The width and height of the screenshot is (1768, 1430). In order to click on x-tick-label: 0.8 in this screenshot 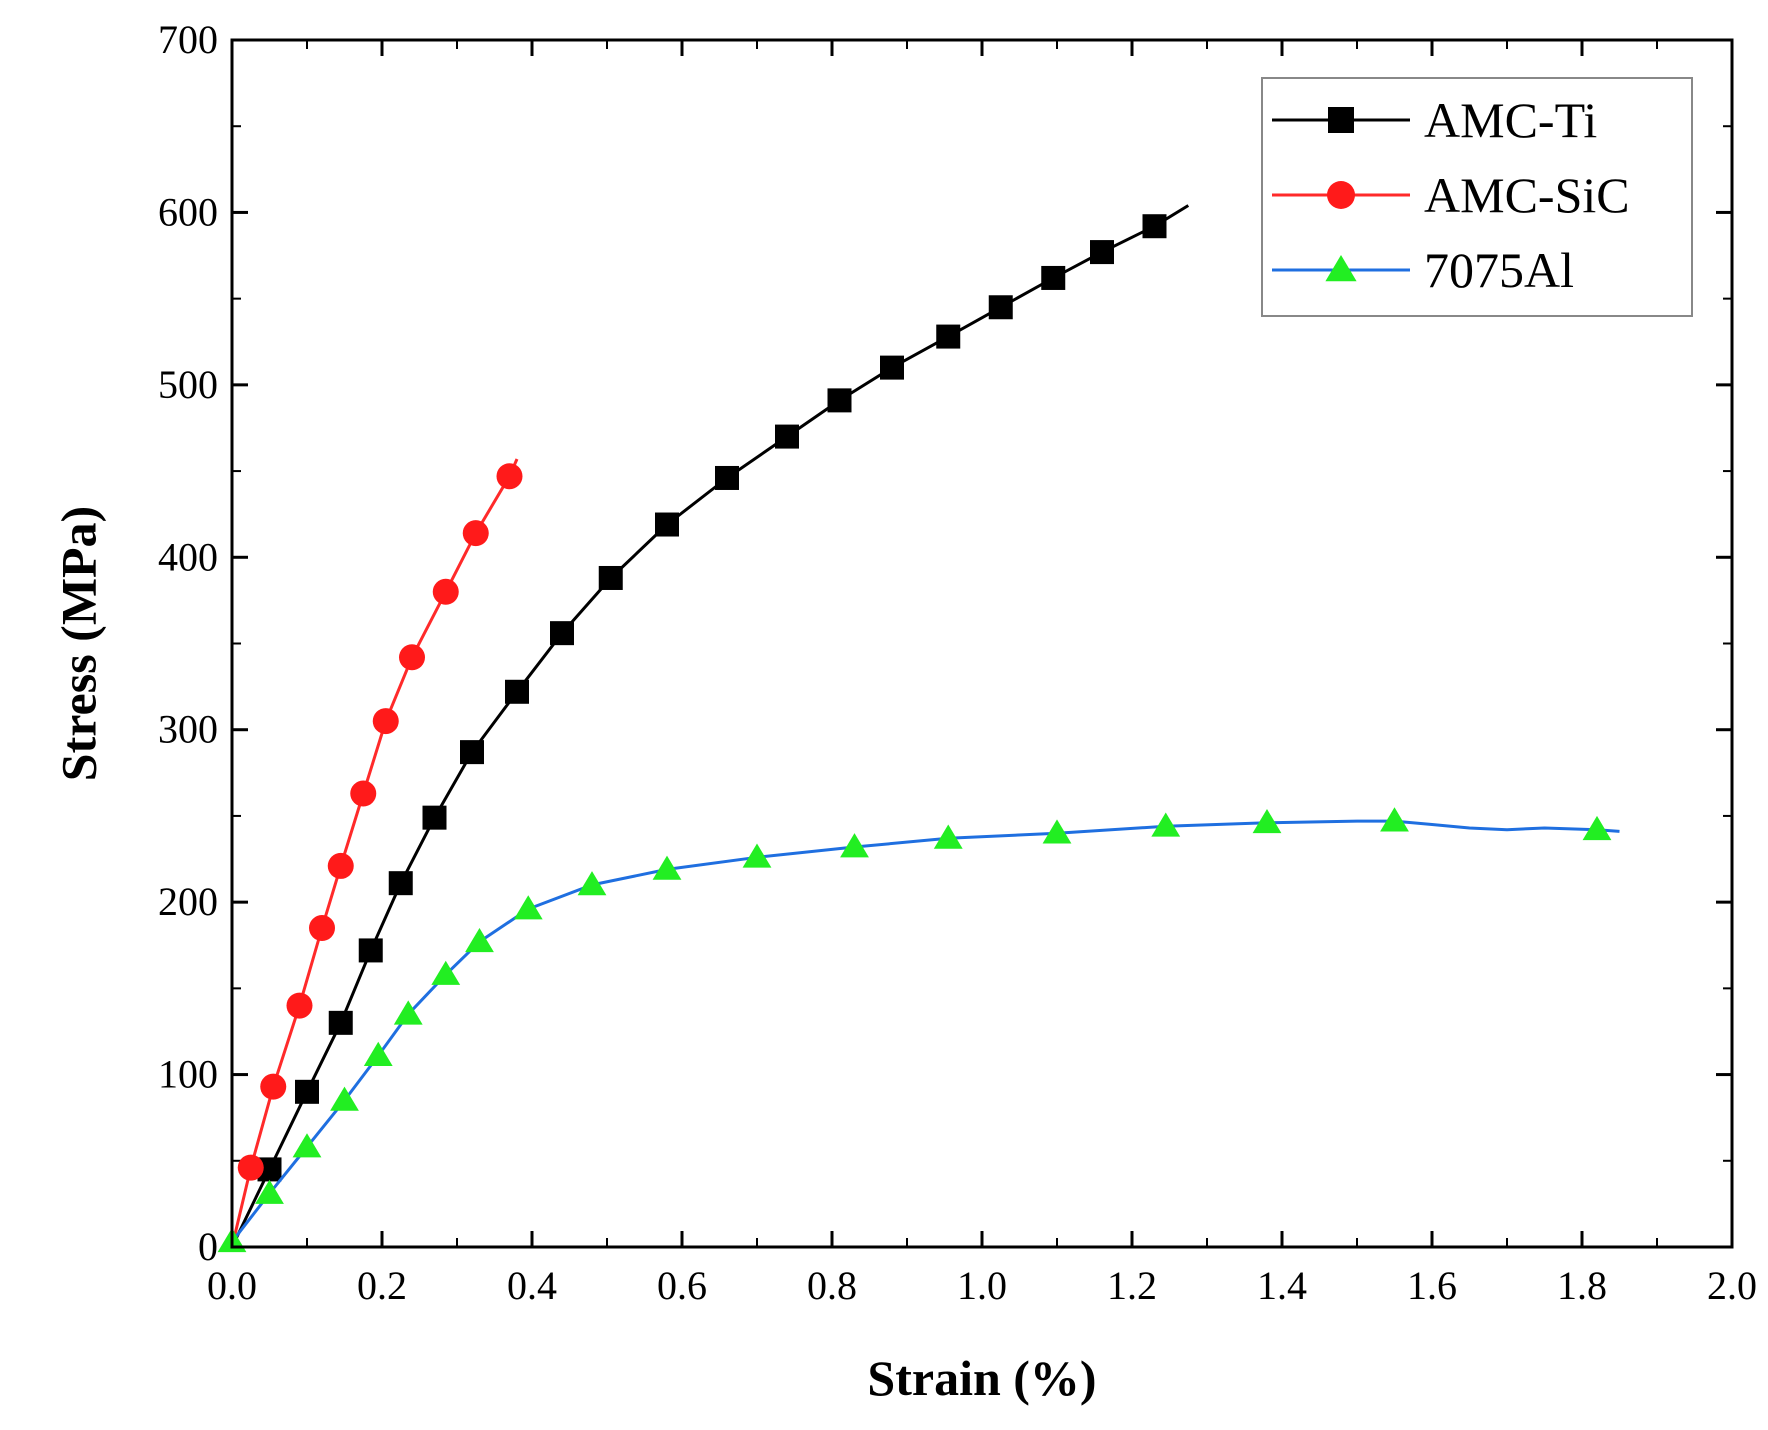, I will do `click(832, 1285)`.